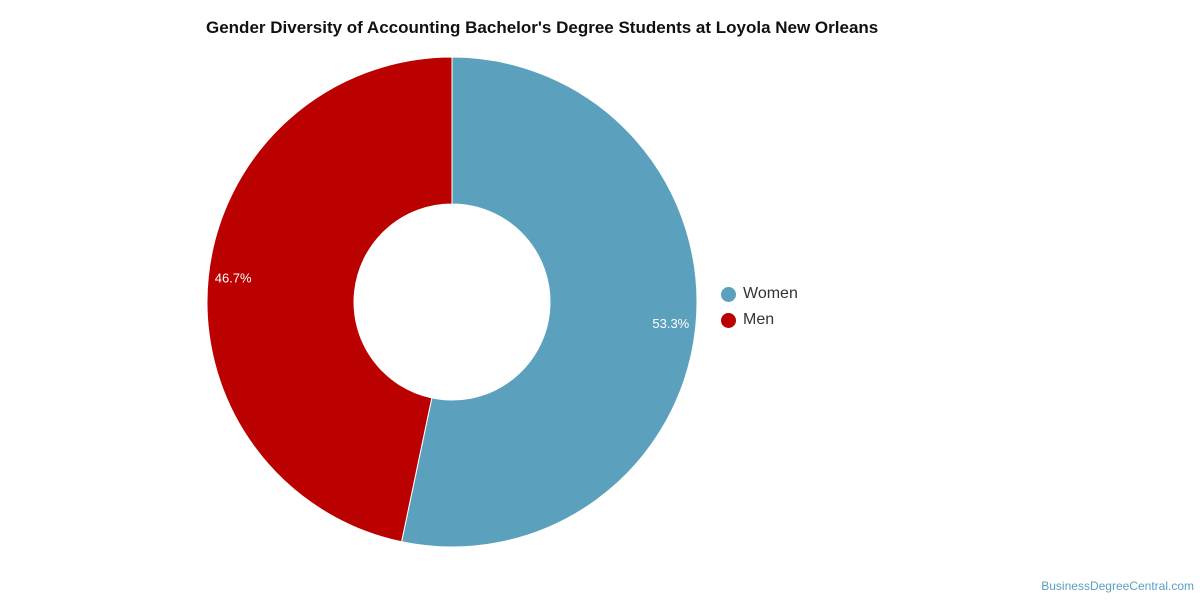  I want to click on legend-label-men: Men, so click(759, 319).